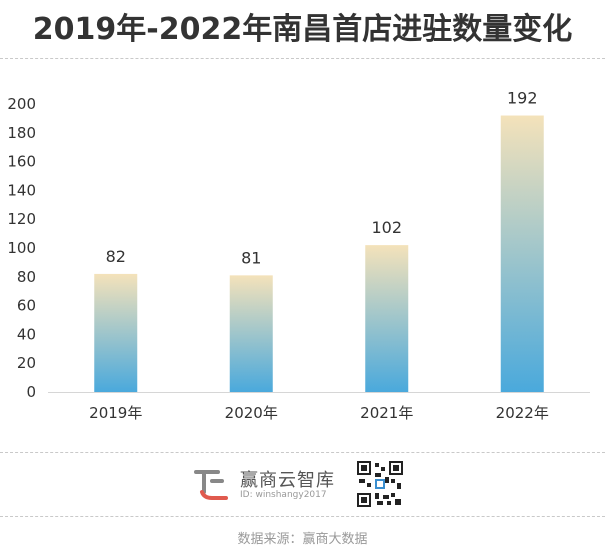 Image resolution: width=605 pixels, height=552 pixels. What do you see at coordinates (251, 413) in the screenshot?
I see `x-tick-label: 2020年` at bounding box center [251, 413].